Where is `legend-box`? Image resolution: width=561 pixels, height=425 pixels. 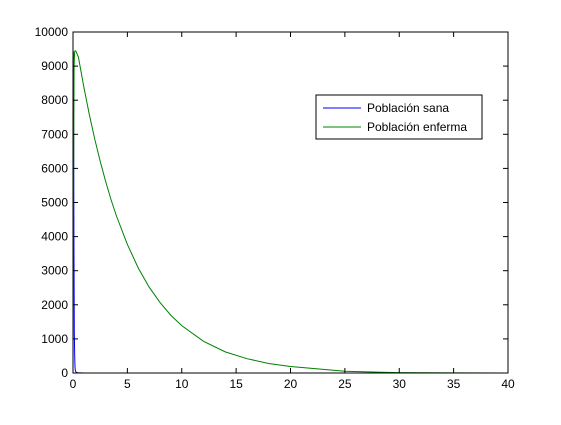
legend-box is located at coordinates (399, 117).